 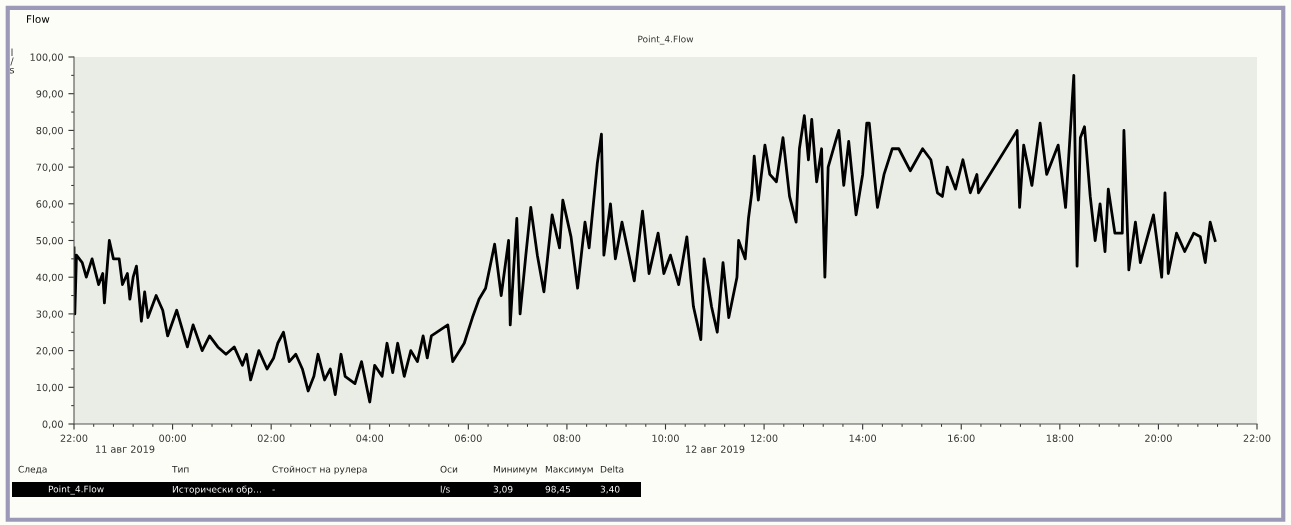 I want to click on text: 12 авг 2019, so click(x=715, y=449).